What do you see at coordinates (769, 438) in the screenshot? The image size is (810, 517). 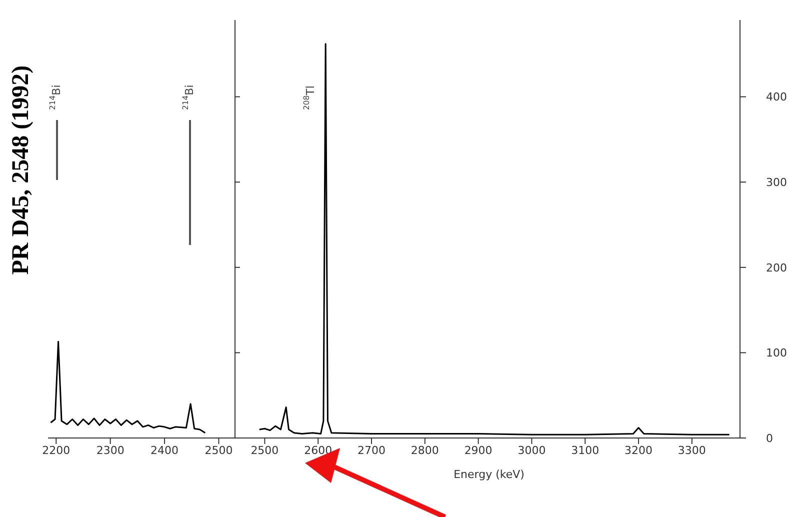 I see `y-tick-label: 0` at bounding box center [769, 438].